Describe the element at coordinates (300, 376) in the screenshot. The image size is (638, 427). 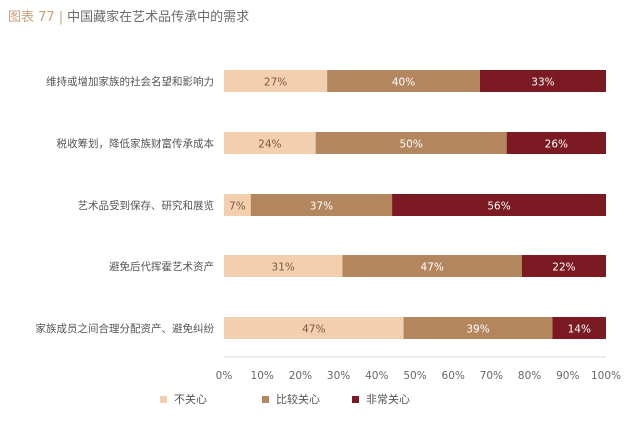
I see `x-tick-label: 20%` at that location.